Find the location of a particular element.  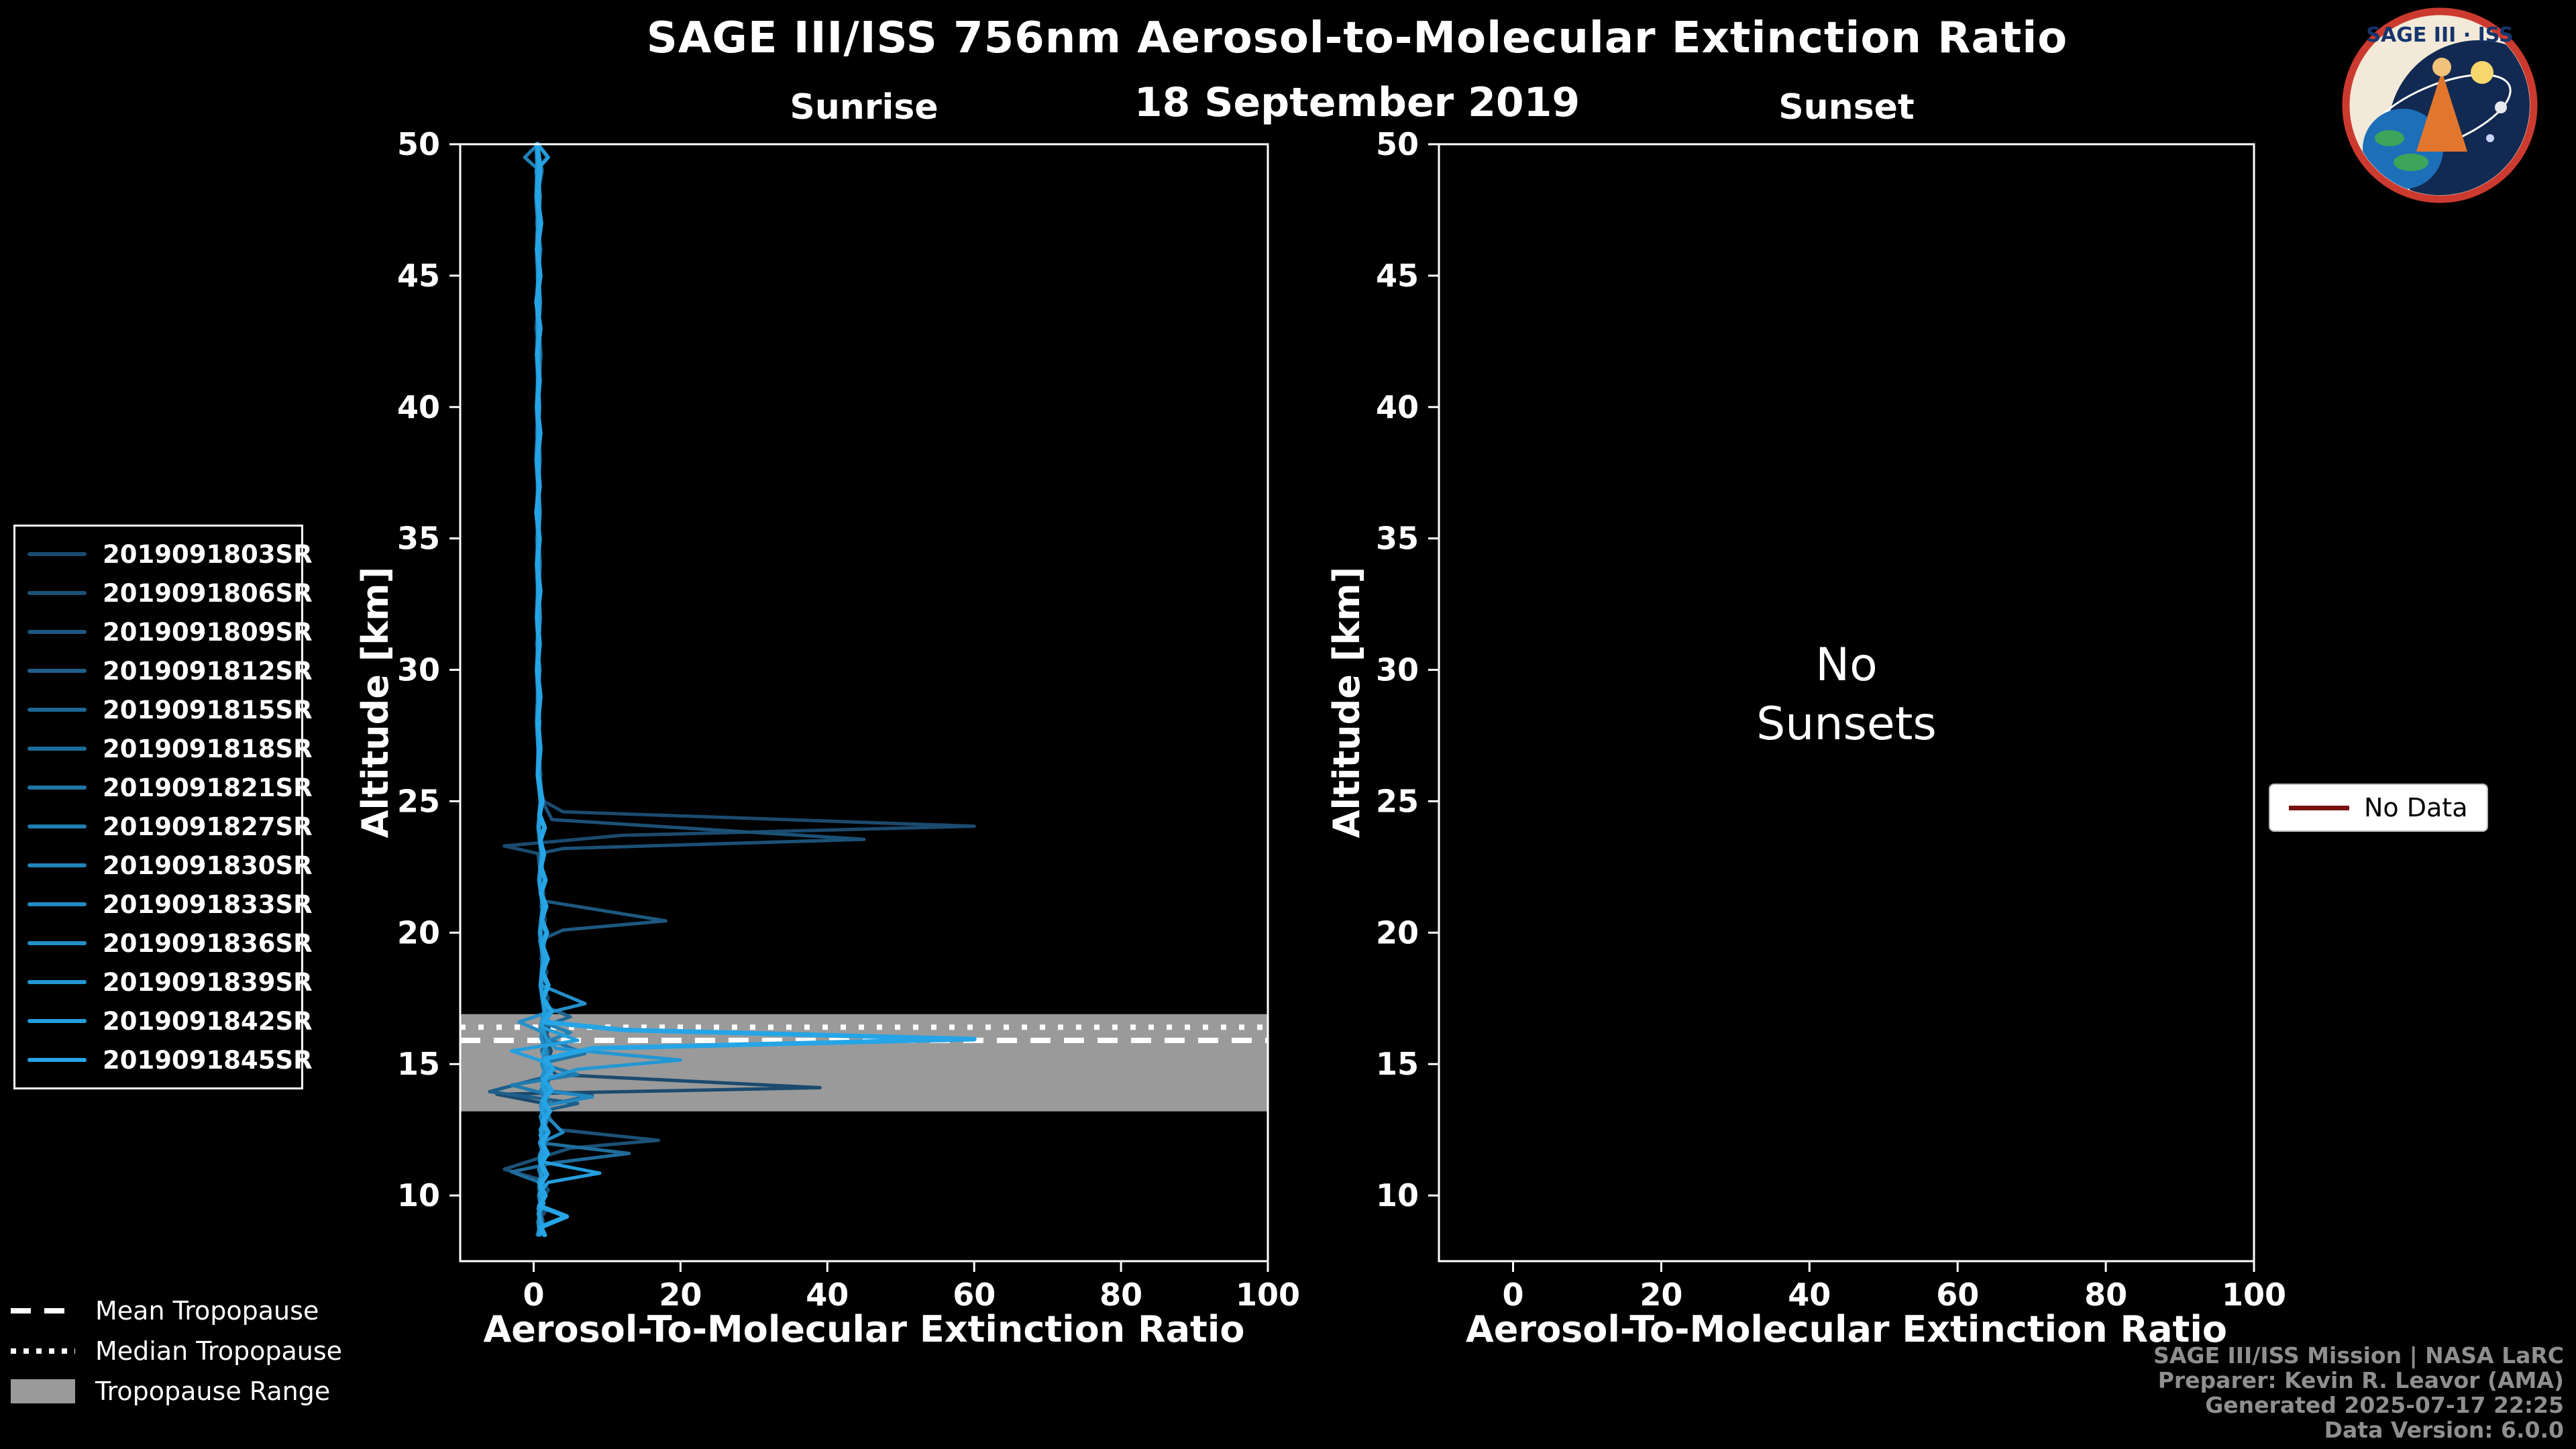

no-data-line-swatch is located at coordinates (2319, 807).